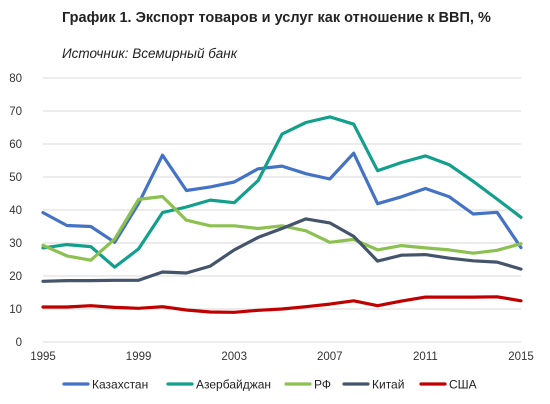  Describe the element at coordinates (388, 385) in the screenshot. I see `legend-label: Китай` at that location.